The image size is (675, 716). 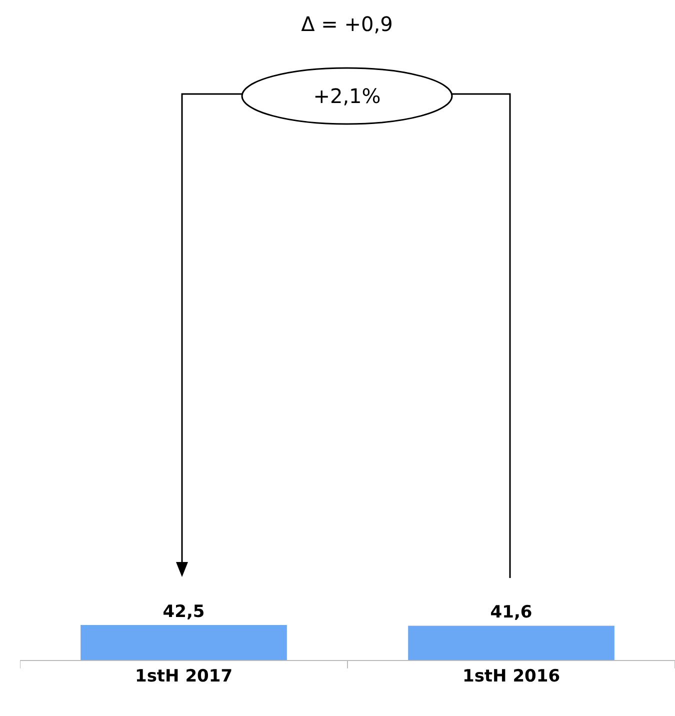 What do you see at coordinates (347, 96) in the screenshot?
I see `text: +2,1%` at bounding box center [347, 96].